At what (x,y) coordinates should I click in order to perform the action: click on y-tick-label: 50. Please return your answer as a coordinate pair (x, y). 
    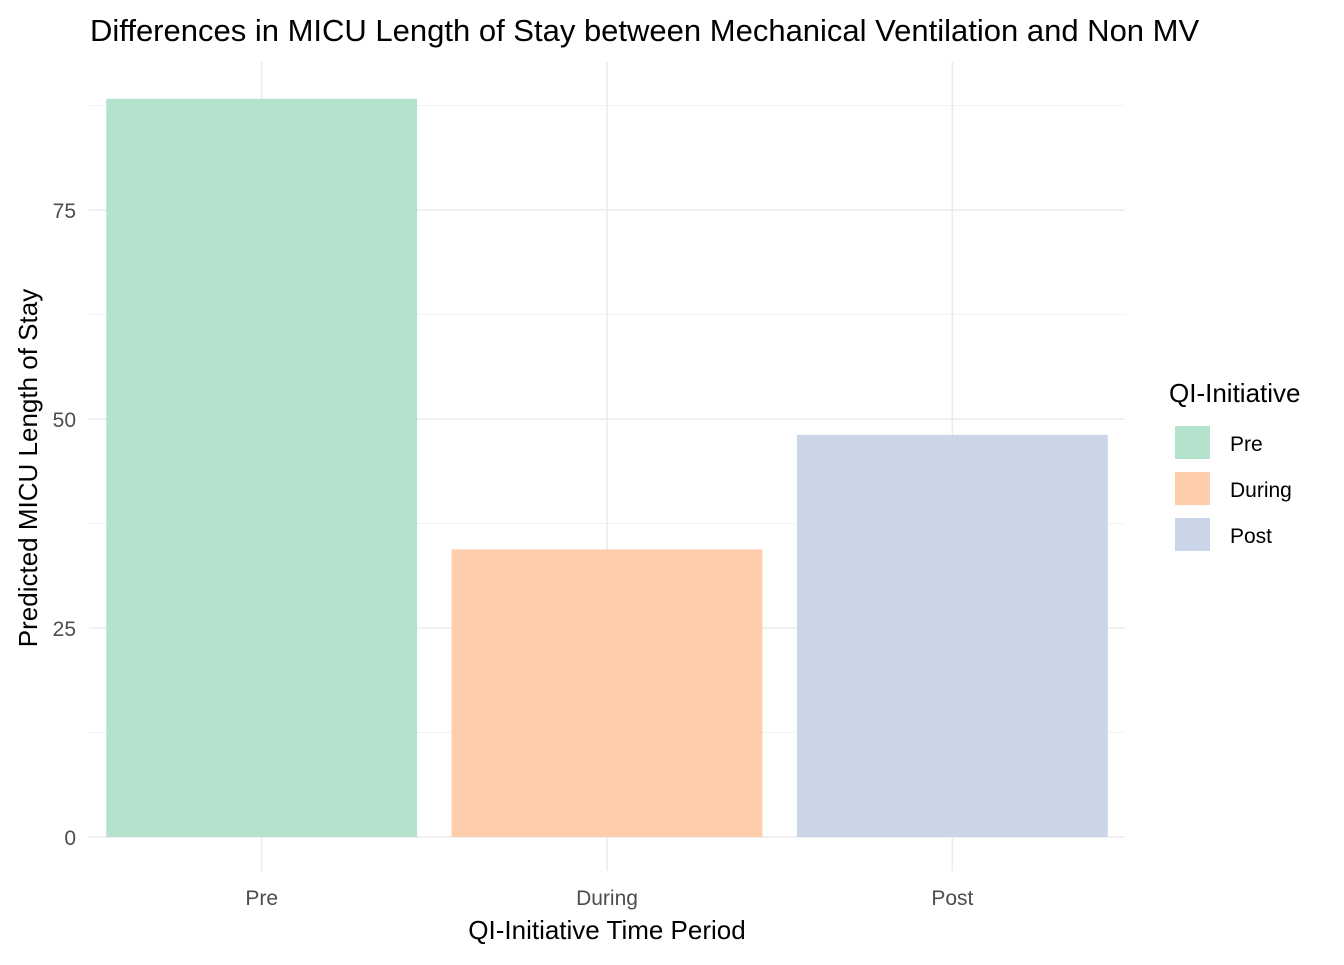
    Looking at the image, I should click on (64, 420).